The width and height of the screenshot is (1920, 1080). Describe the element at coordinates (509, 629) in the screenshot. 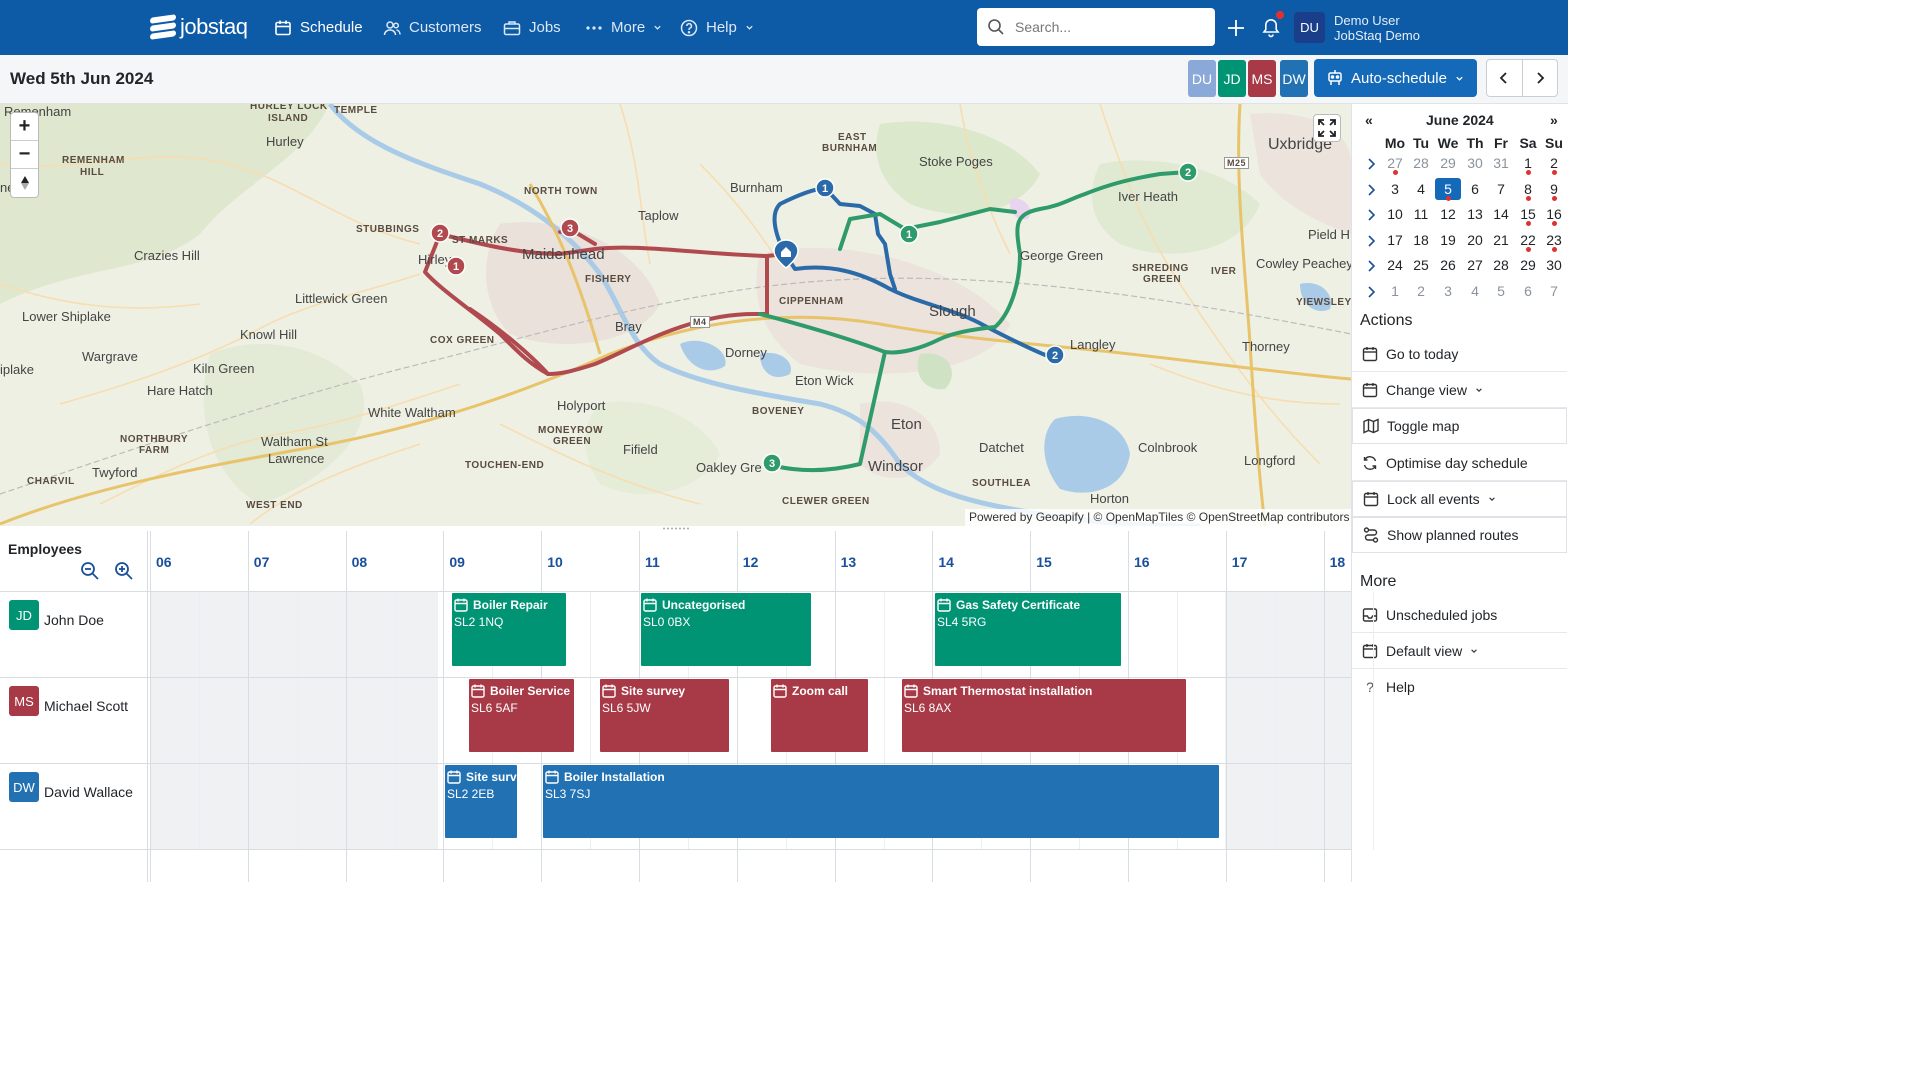

I see `event-card: Boiler Repair SL2 1NQ` at that location.